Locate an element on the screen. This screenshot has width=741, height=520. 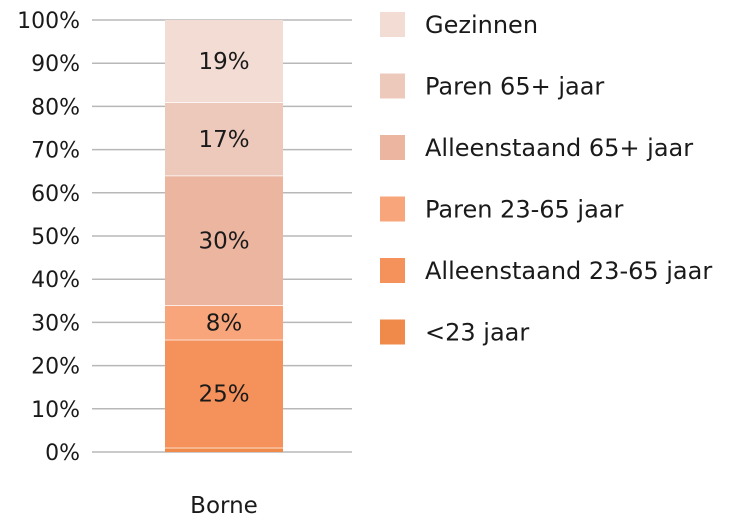
legend-label-0: Gezinnen is located at coordinates (481, 25).